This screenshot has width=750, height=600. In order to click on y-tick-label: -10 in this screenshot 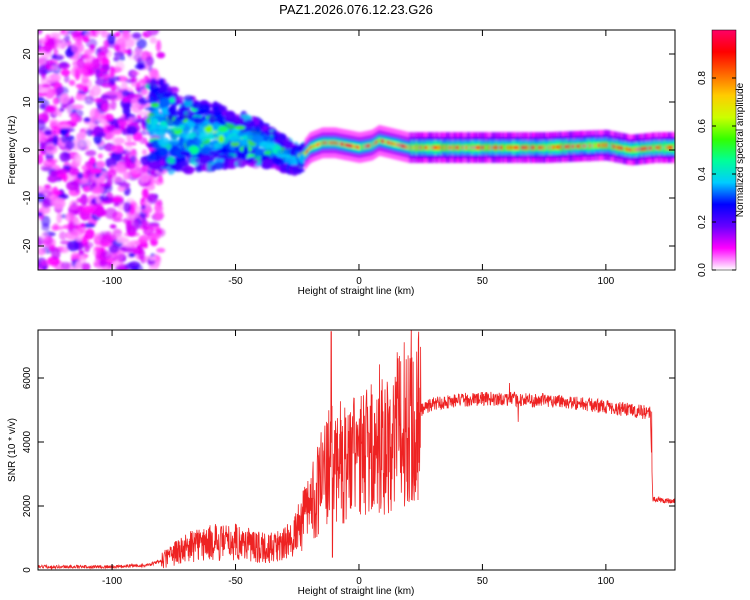, I will do `click(27, 197)`.